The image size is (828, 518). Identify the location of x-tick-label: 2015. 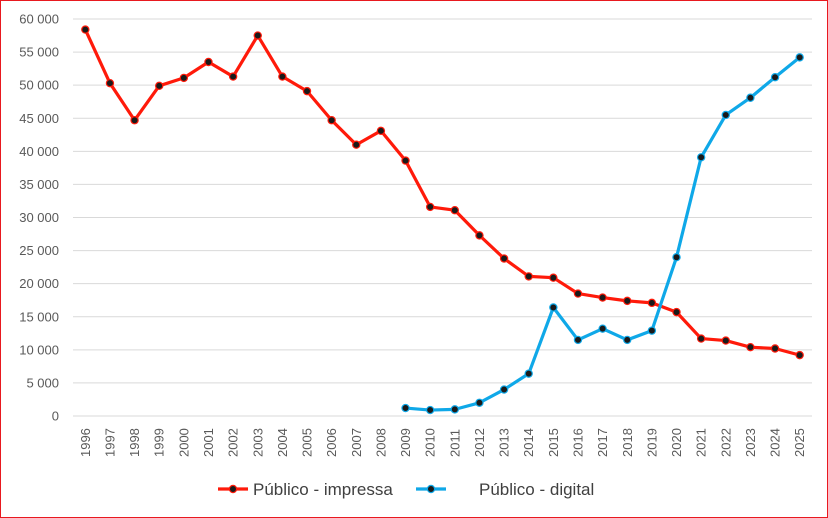
(553, 442).